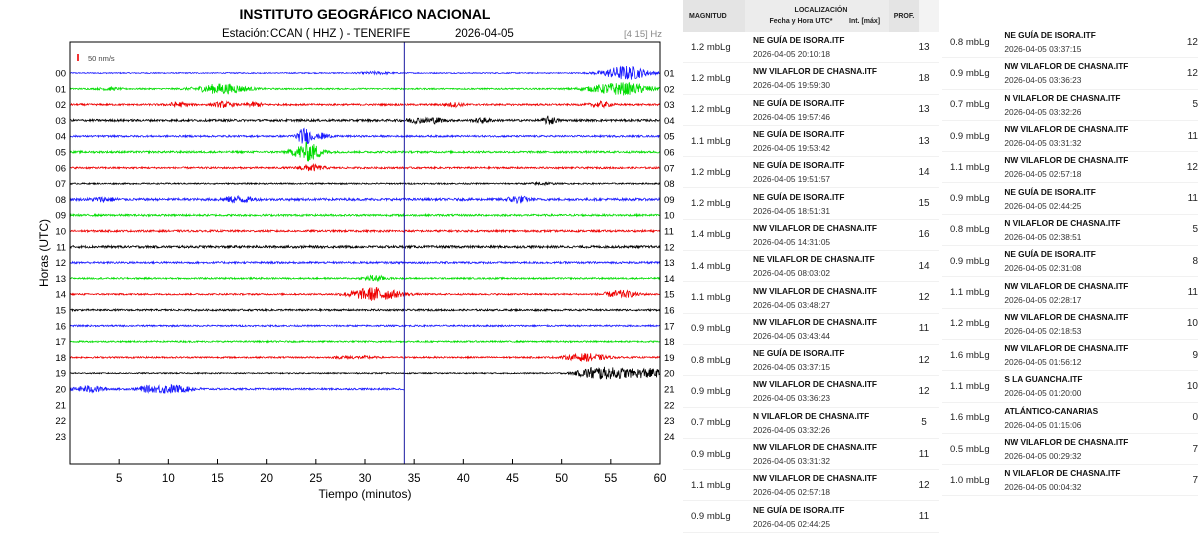 The width and height of the screenshot is (1200, 536). Describe the element at coordinates (669, 311) in the screenshot. I see `hour-label-right: 16` at that location.